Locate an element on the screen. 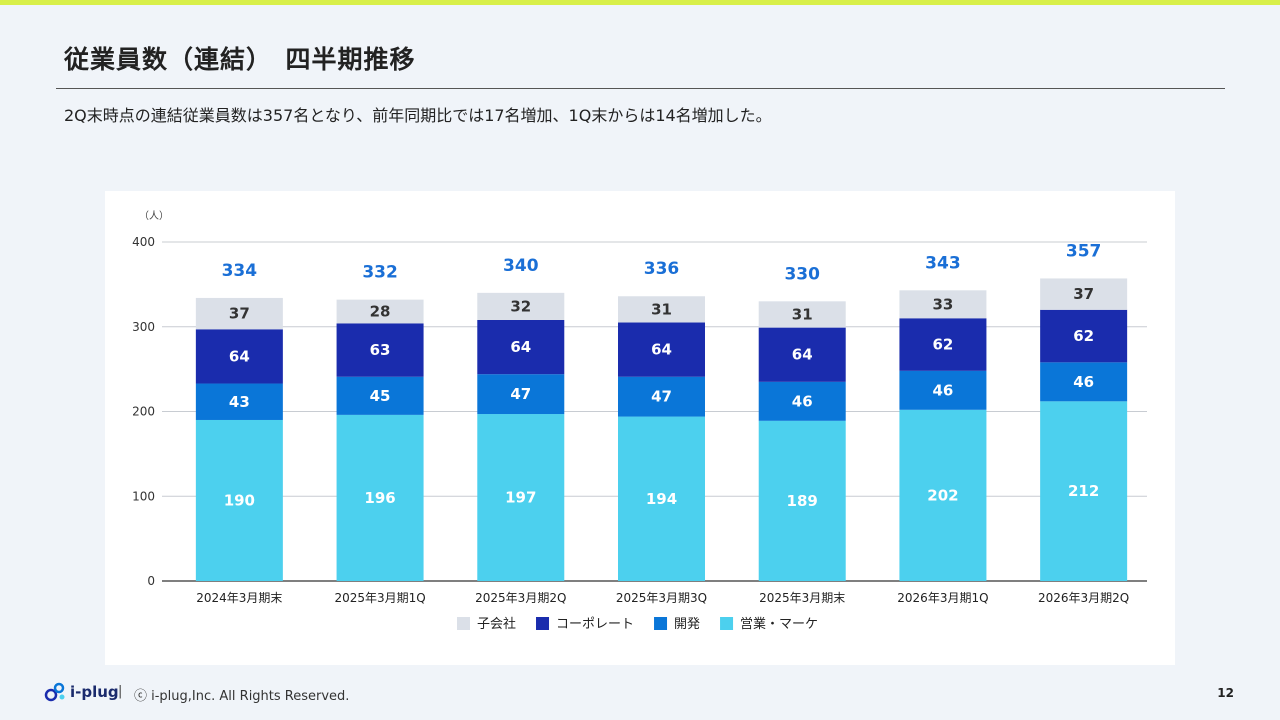 The height and width of the screenshot is (720, 1280). data-label: 33 is located at coordinates (942, 304).